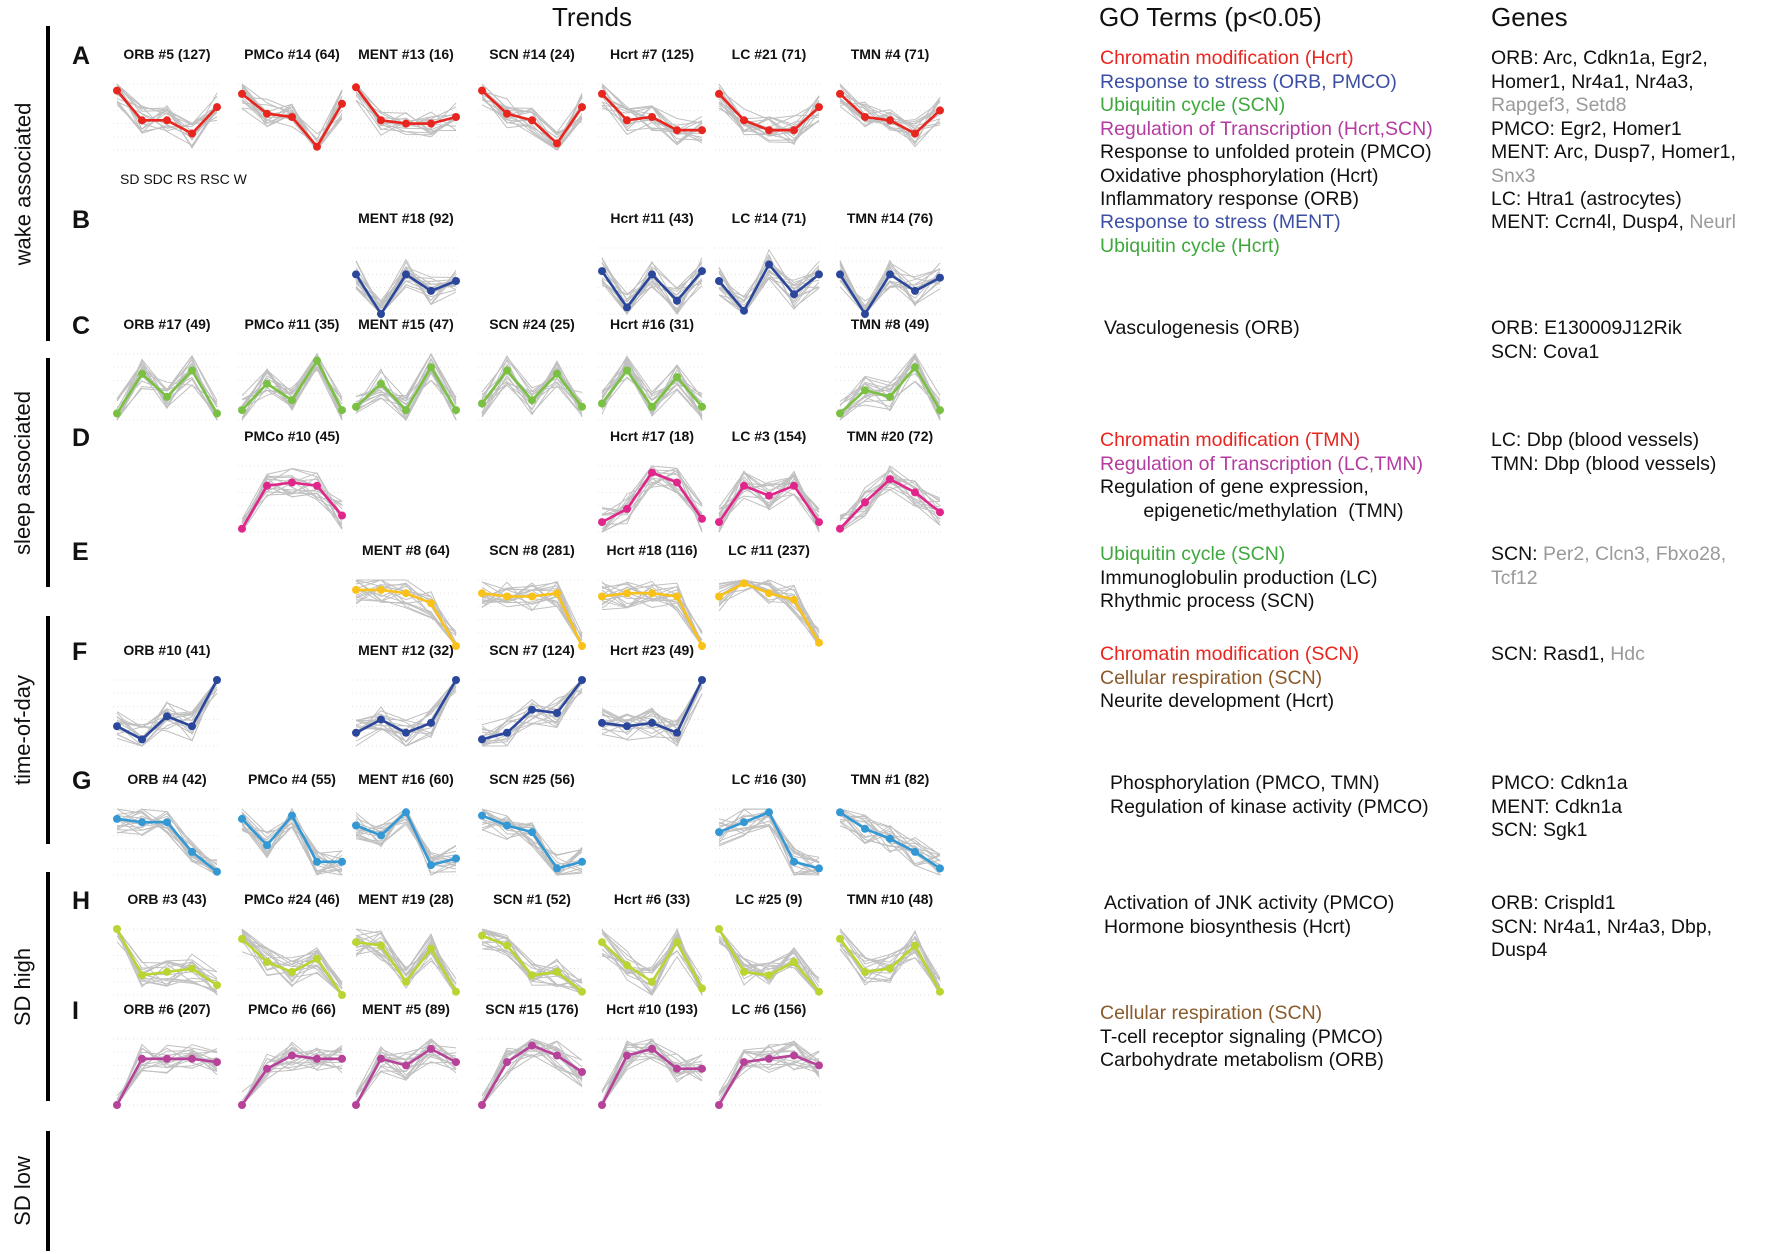 This screenshot has height=1254, width=1772. I want to click on group-label-wake-text: wake associated, so click(22, 183).